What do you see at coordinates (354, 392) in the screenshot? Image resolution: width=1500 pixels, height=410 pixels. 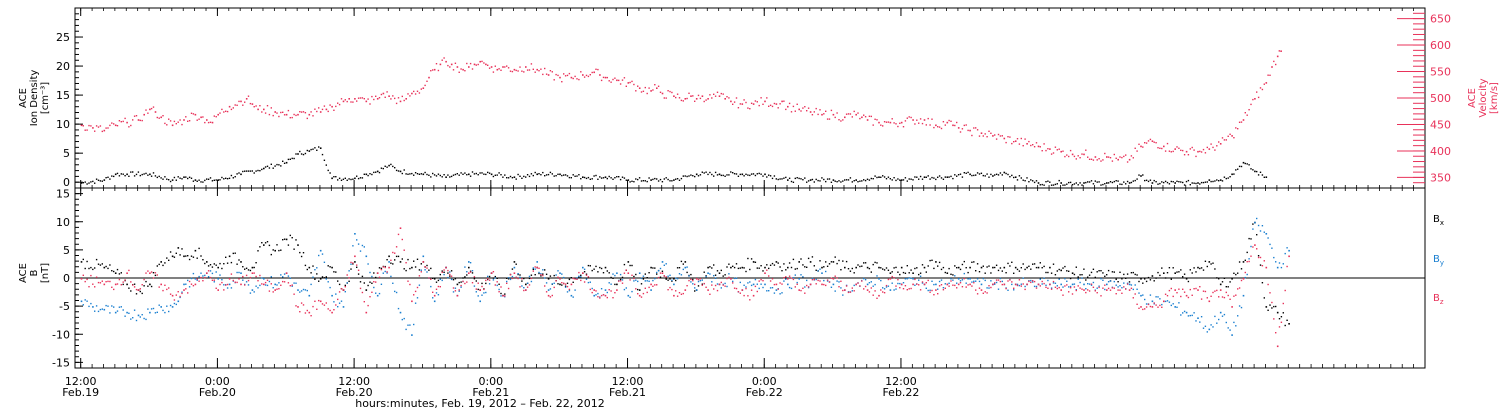 I see `x-tick-label-date: Feb.20` at bounding box center [354, 392].